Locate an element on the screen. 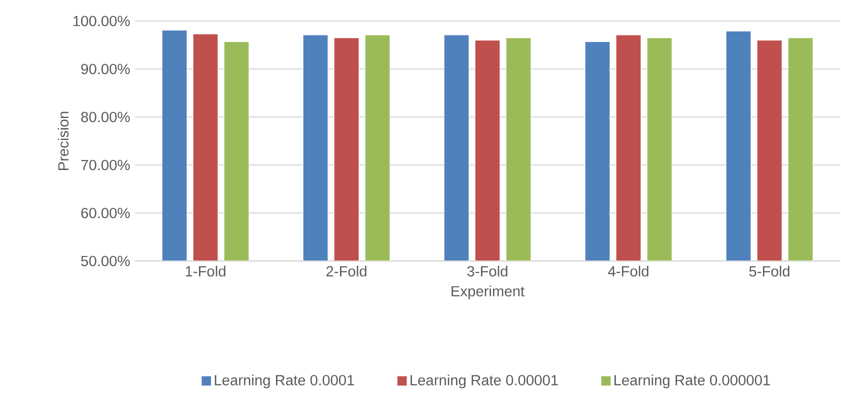 This screenshot has height=401, width=841. y-tick-label: 90.00% is located at coordinates (105, 69).